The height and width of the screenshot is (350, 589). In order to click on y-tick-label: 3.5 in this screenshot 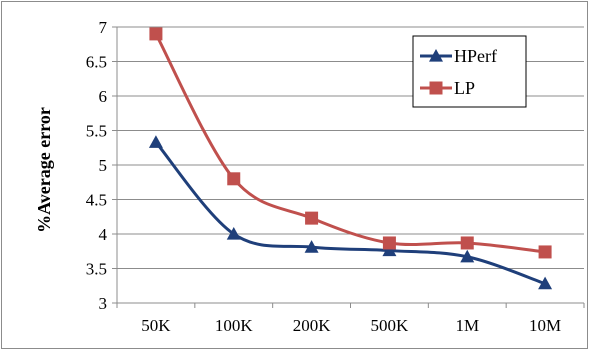, I will do `click(96, 269)`.